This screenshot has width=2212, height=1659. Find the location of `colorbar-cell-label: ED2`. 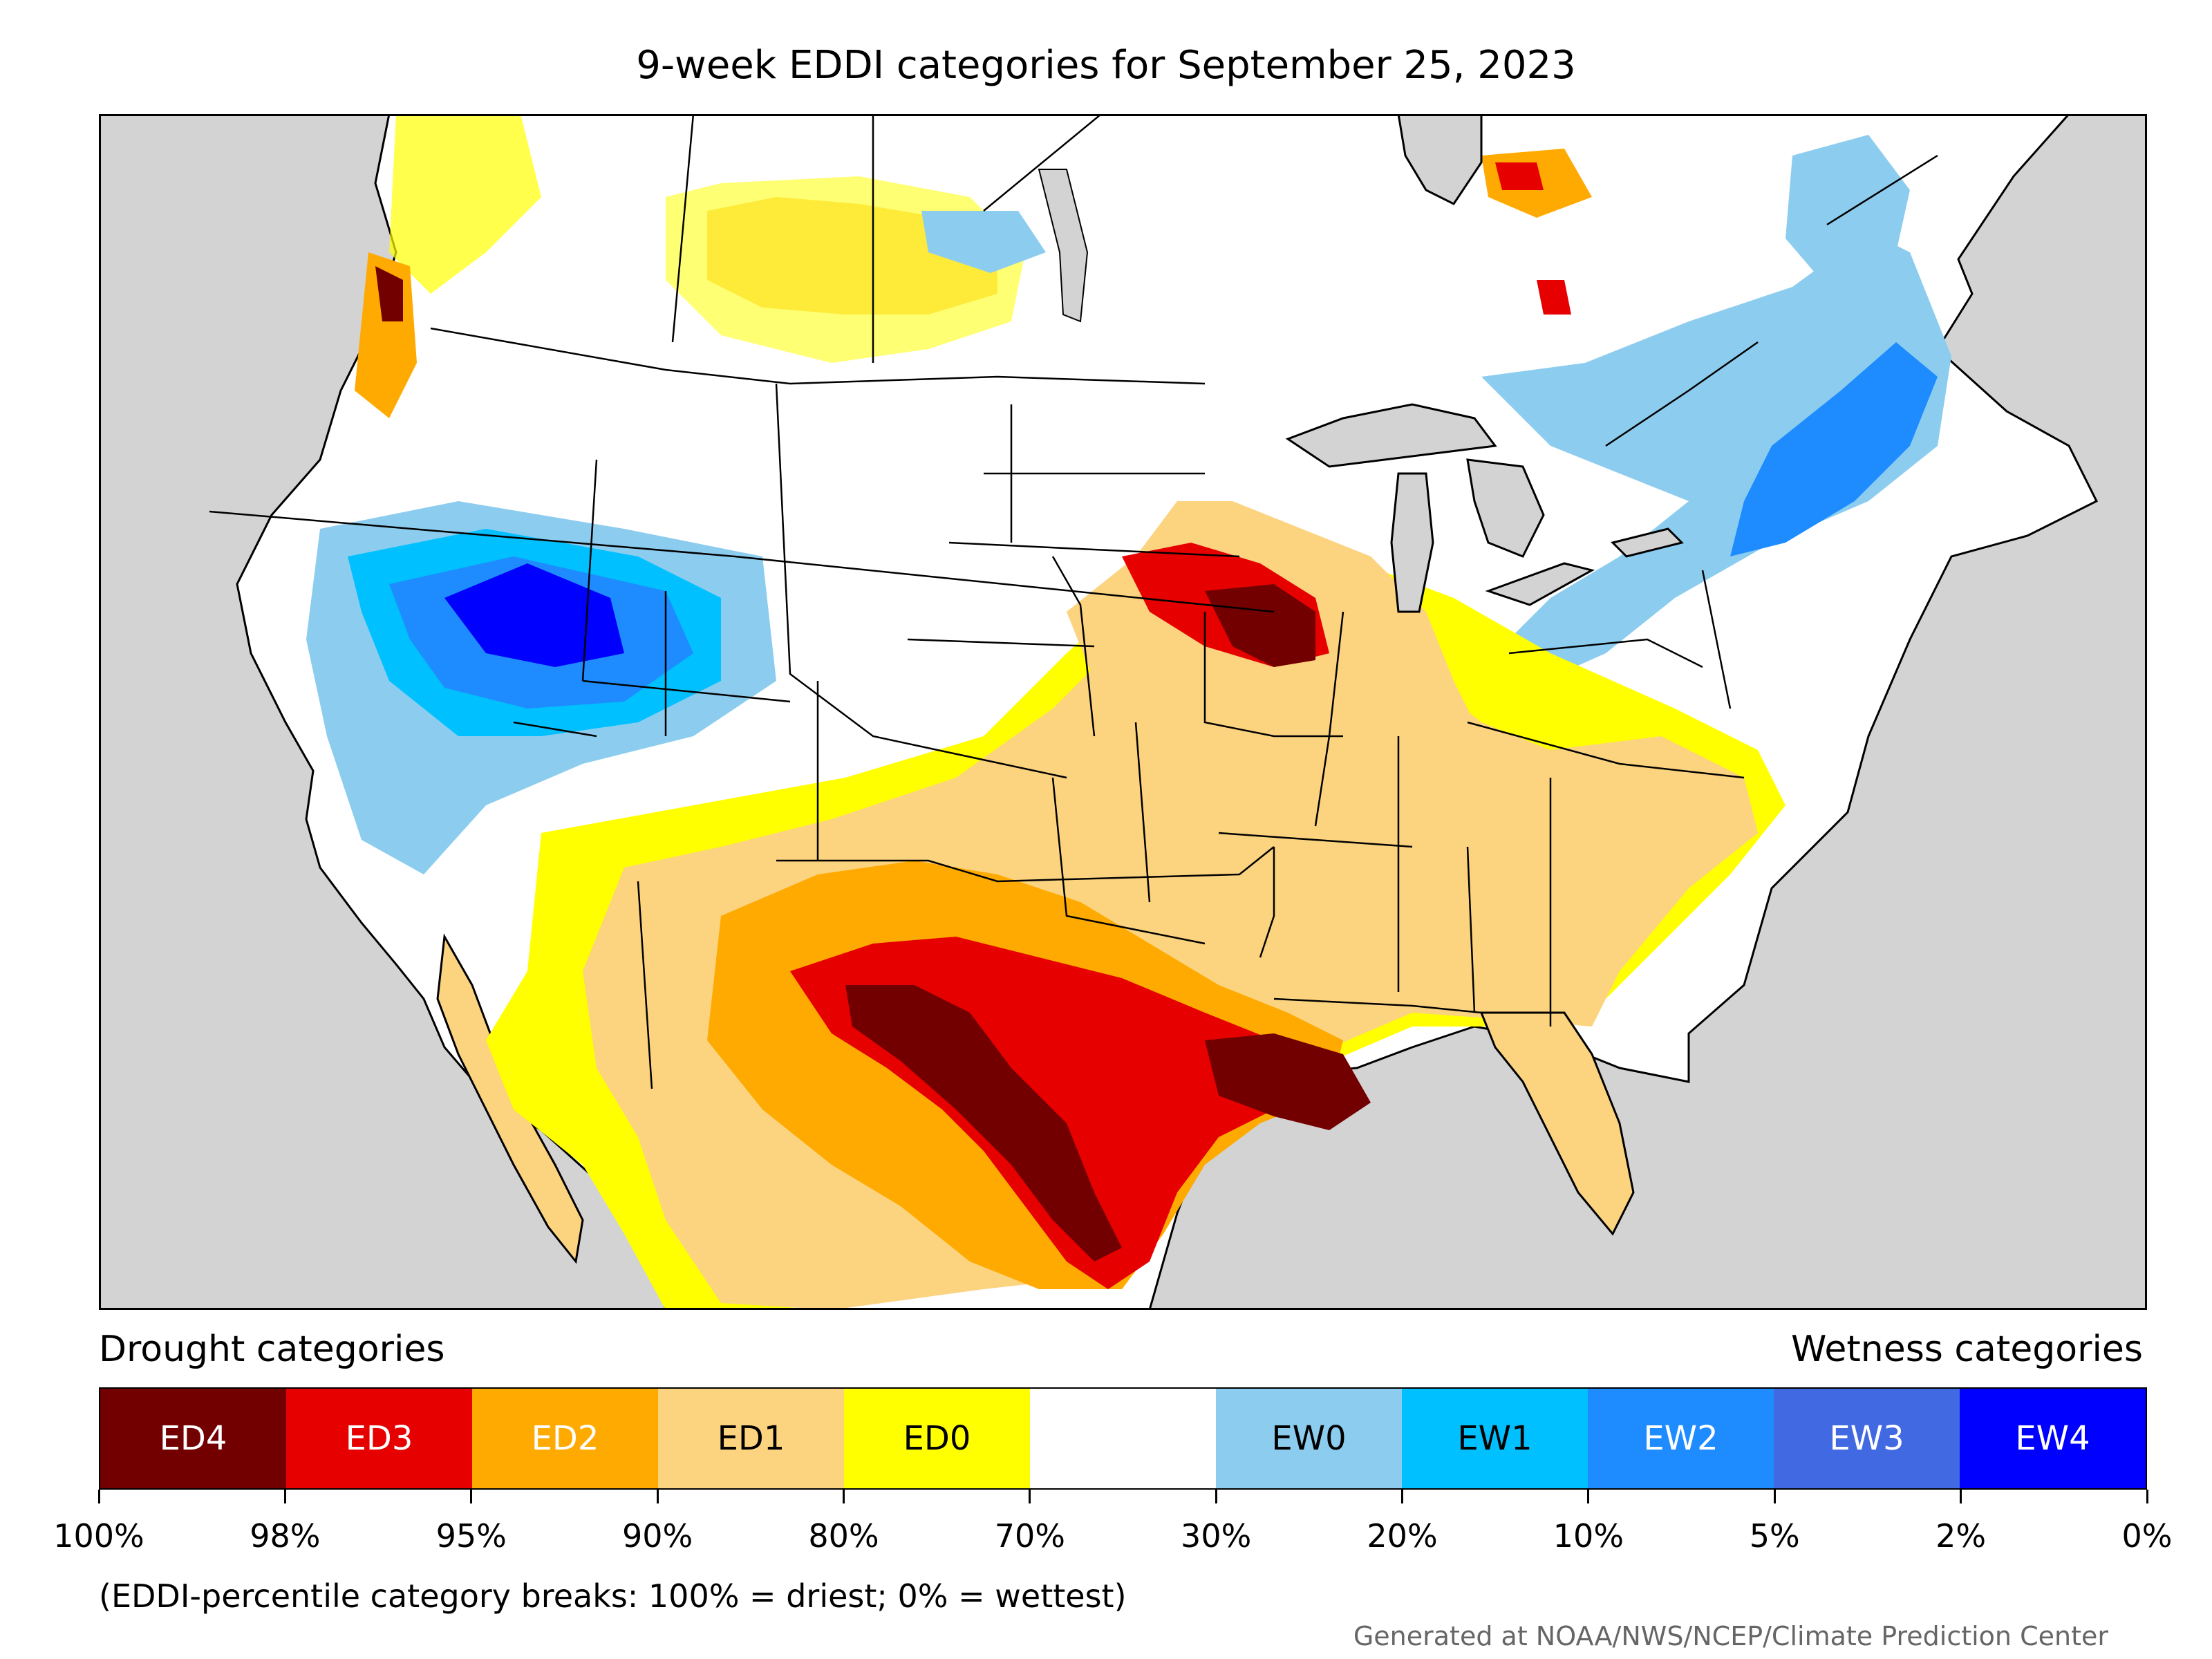

colorbar-cell-label: ED2 is located at coordinates (565, 1438).